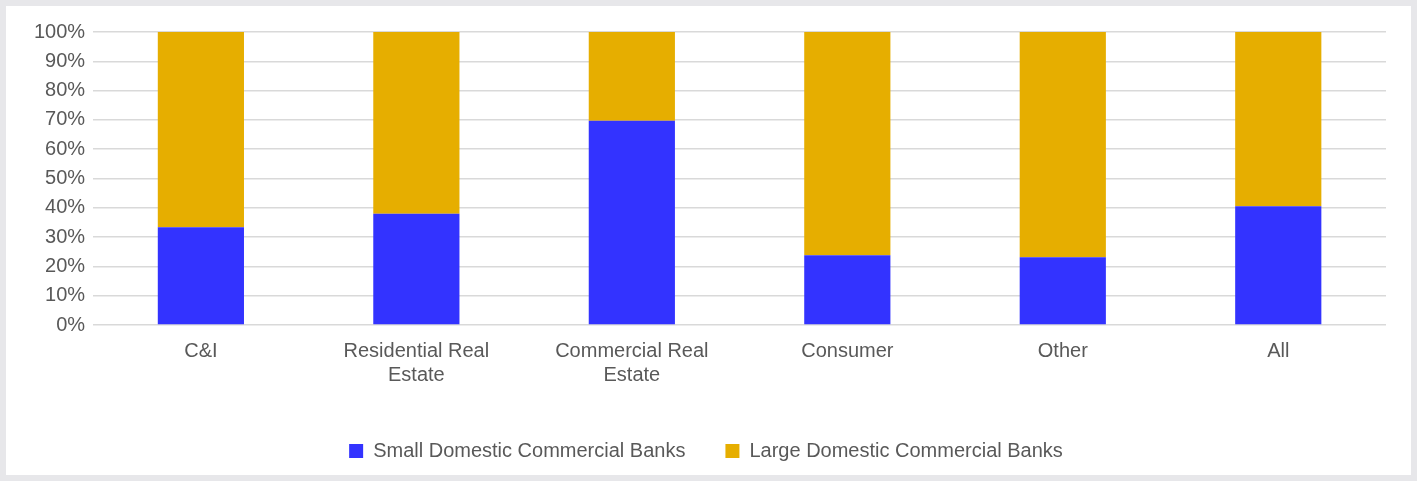 This screenshot has width=1417, height=481. Describe the element at coordinates (847, 349) in the screenshot. I see `x-tick-label: Consumer` at that location.